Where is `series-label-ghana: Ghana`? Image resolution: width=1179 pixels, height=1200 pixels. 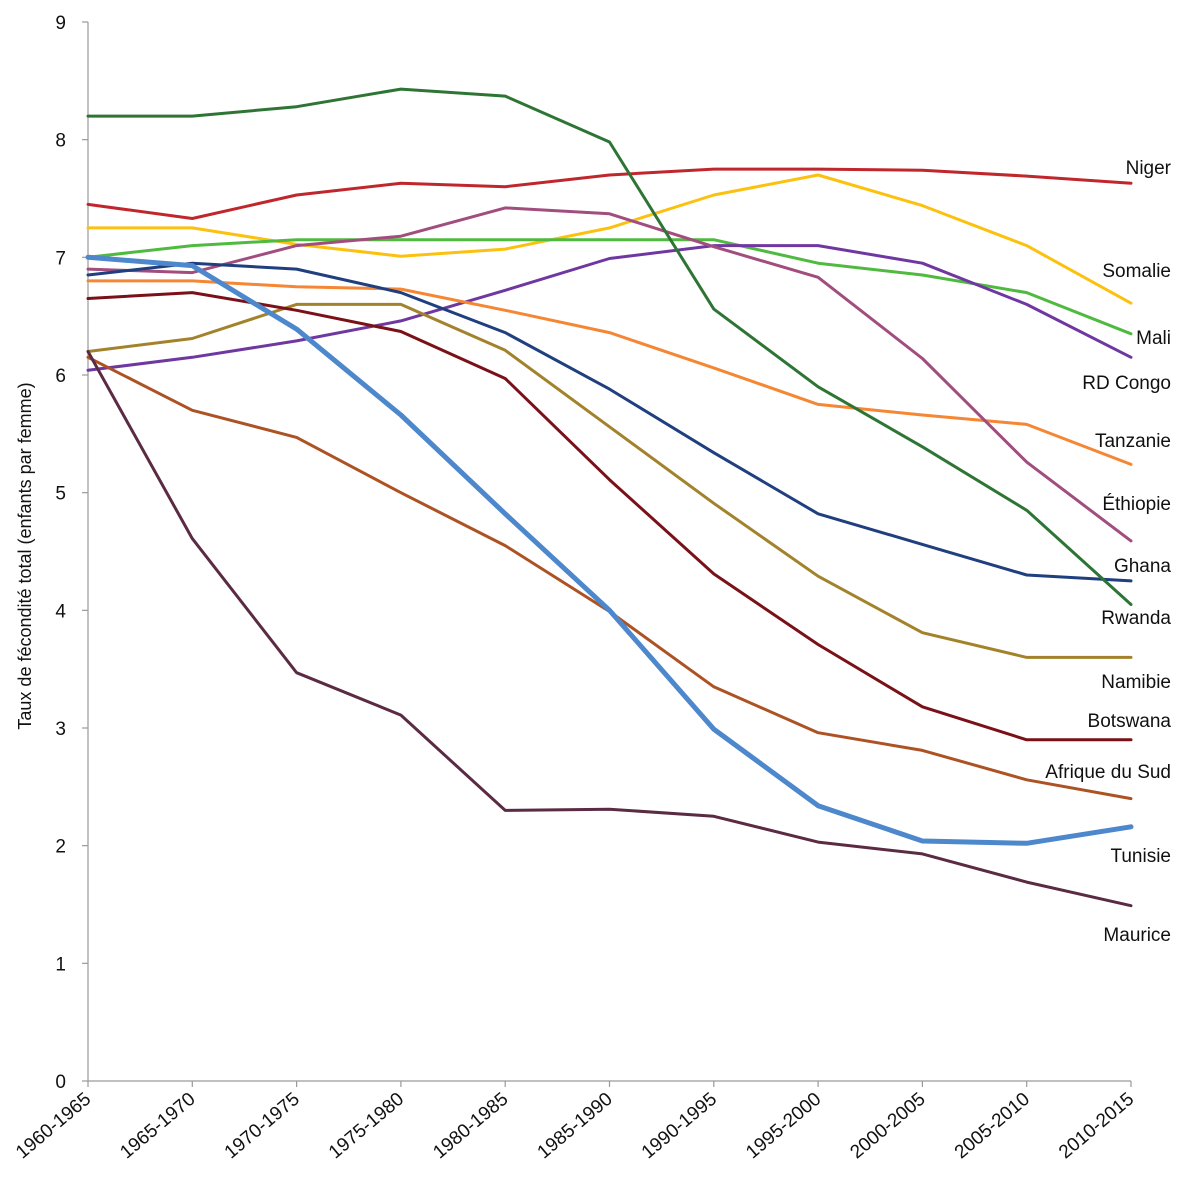
series-label-ghana: Ghana is located at coordinates (1142, 566).